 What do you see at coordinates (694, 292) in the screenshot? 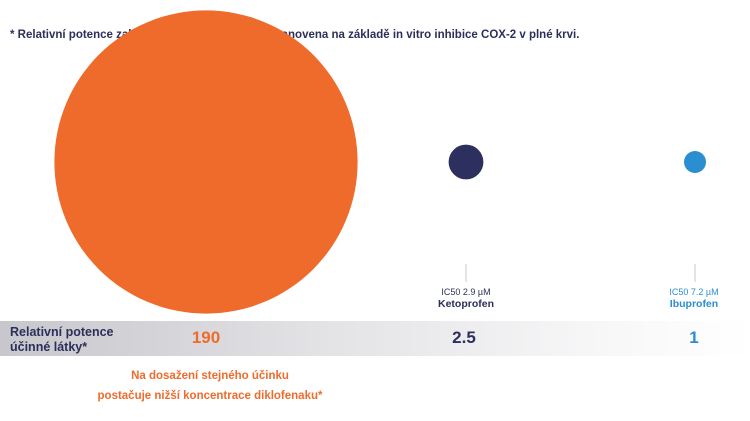
I see `ic50-ibuprofen: IC50 7.2 µM` at bounding box center [694, 292].